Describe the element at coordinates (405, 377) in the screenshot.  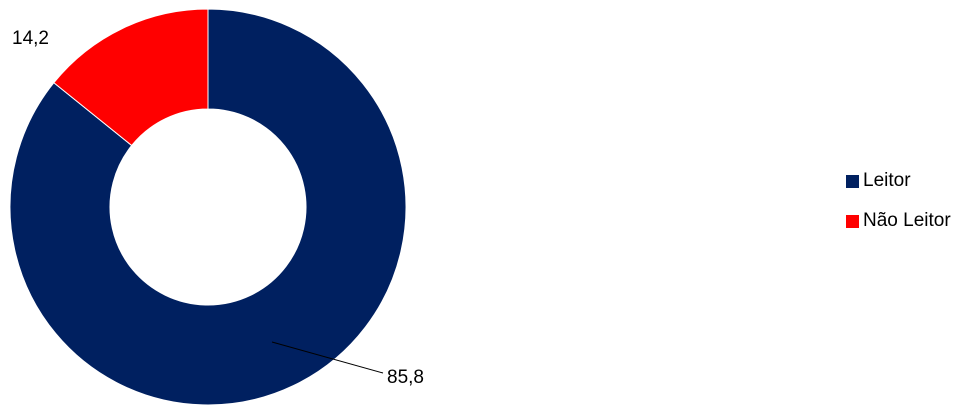
I see `data-label-leitor: 85,8` at that location.